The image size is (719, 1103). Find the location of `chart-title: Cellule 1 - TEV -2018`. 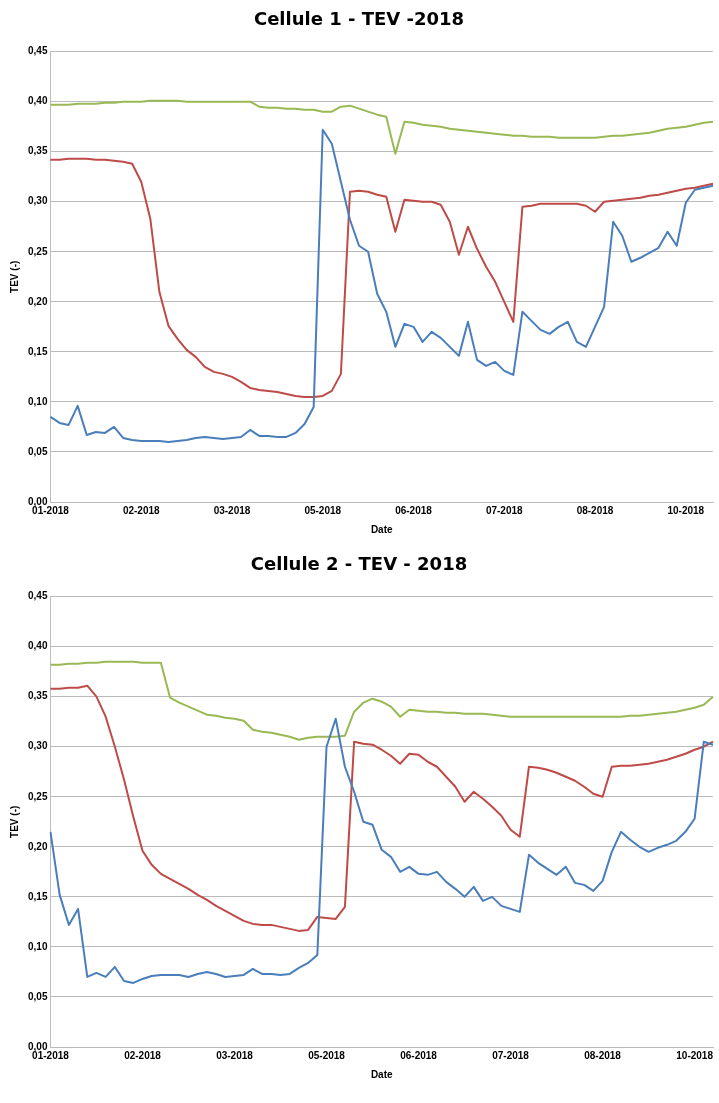

chart-title: Cellule 1 - TEV -2018 is located at coordinates (359, 19).